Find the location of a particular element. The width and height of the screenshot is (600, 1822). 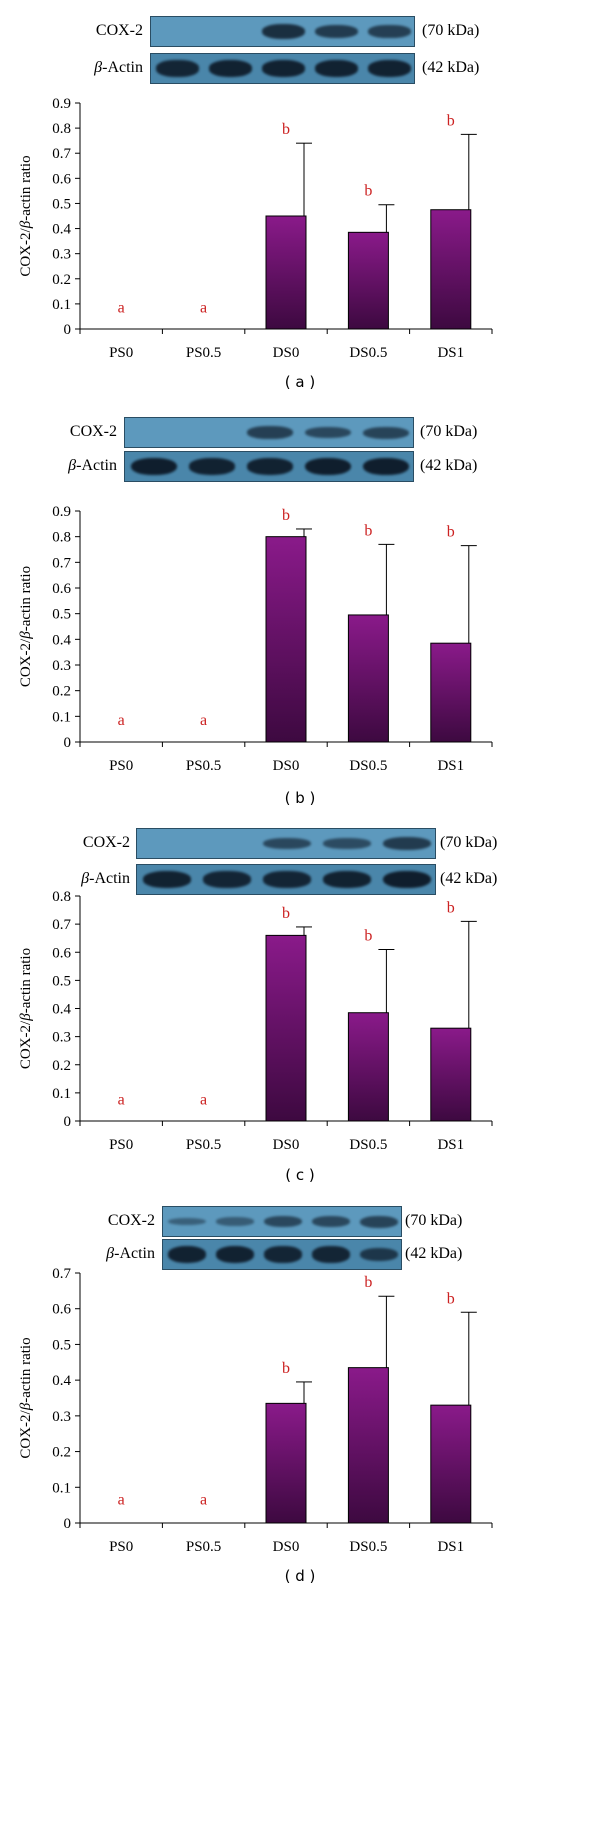

y-tick-label: 0.2 is located at coordinates (61, 1066).